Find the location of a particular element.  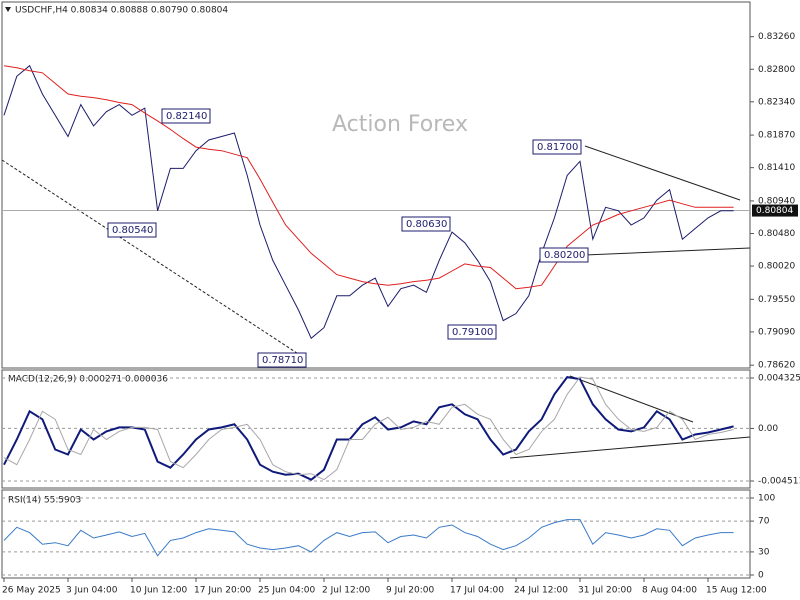

y-tick-label: 30 is located at coordinates (764, 552).